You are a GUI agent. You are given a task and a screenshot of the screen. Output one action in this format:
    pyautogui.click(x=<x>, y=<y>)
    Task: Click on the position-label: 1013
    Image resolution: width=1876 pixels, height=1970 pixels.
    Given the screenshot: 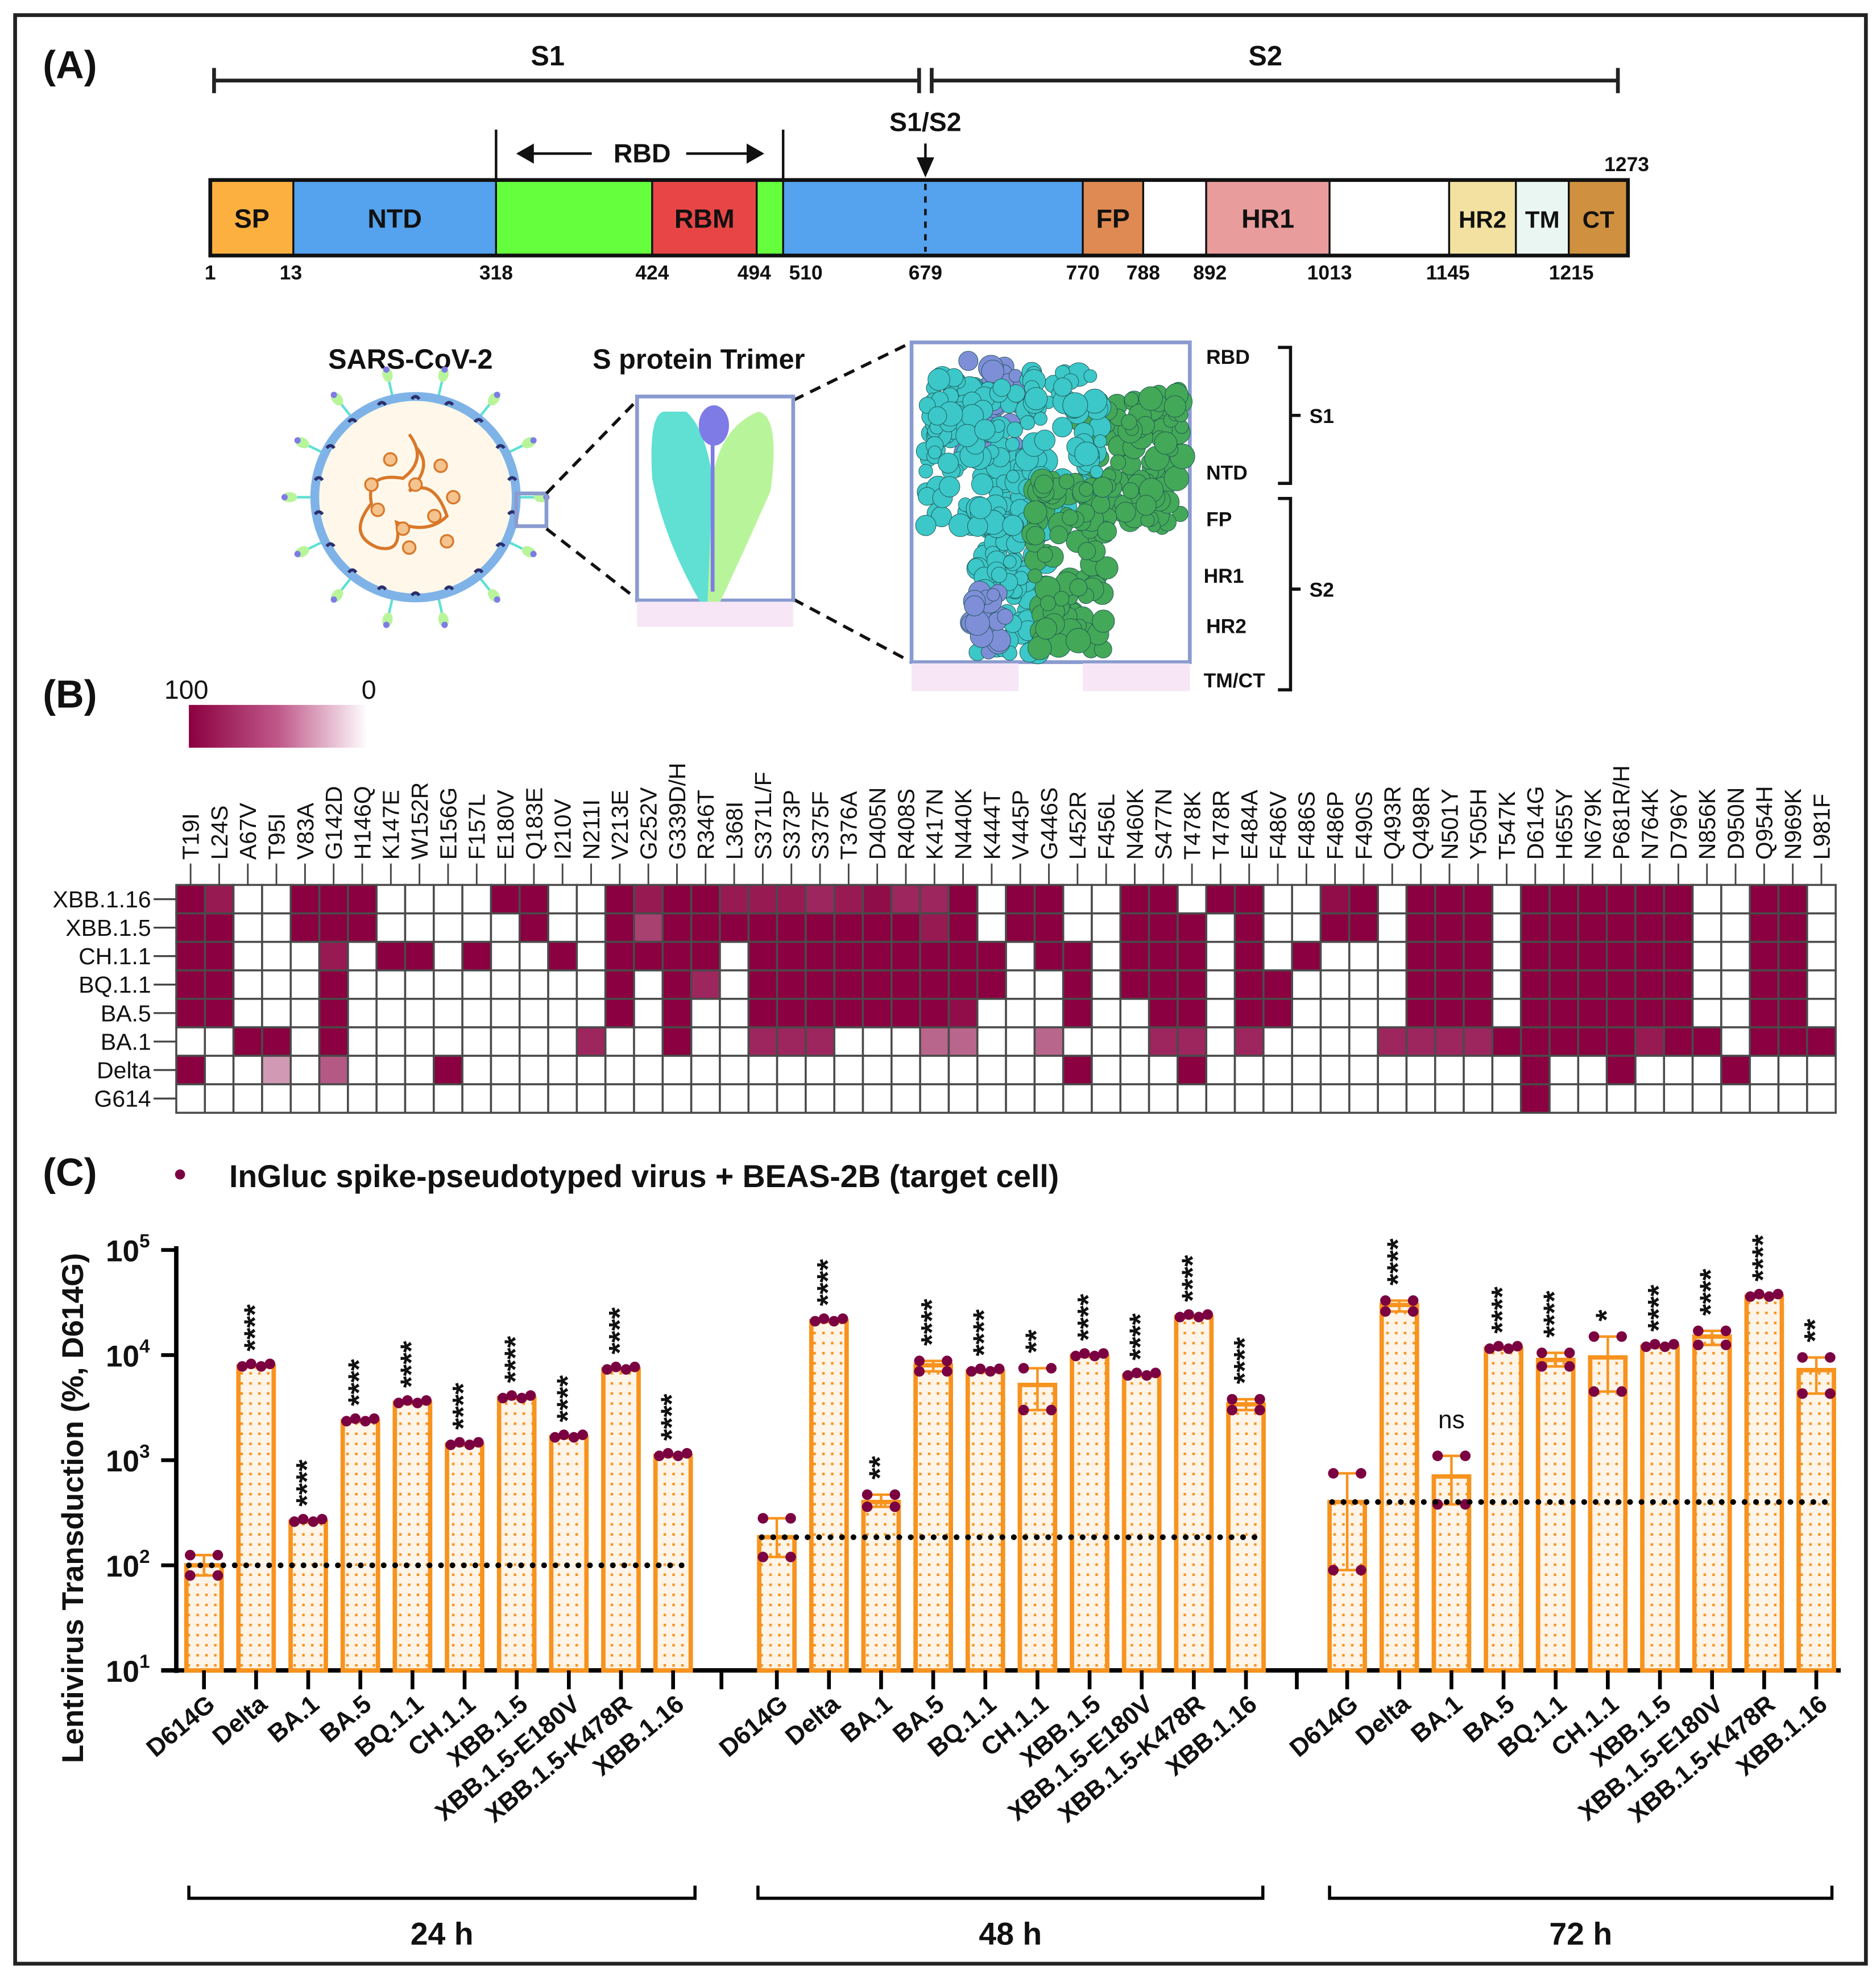 What is the action you would take?
    pyautogui.click(x=1330, y=273)
    